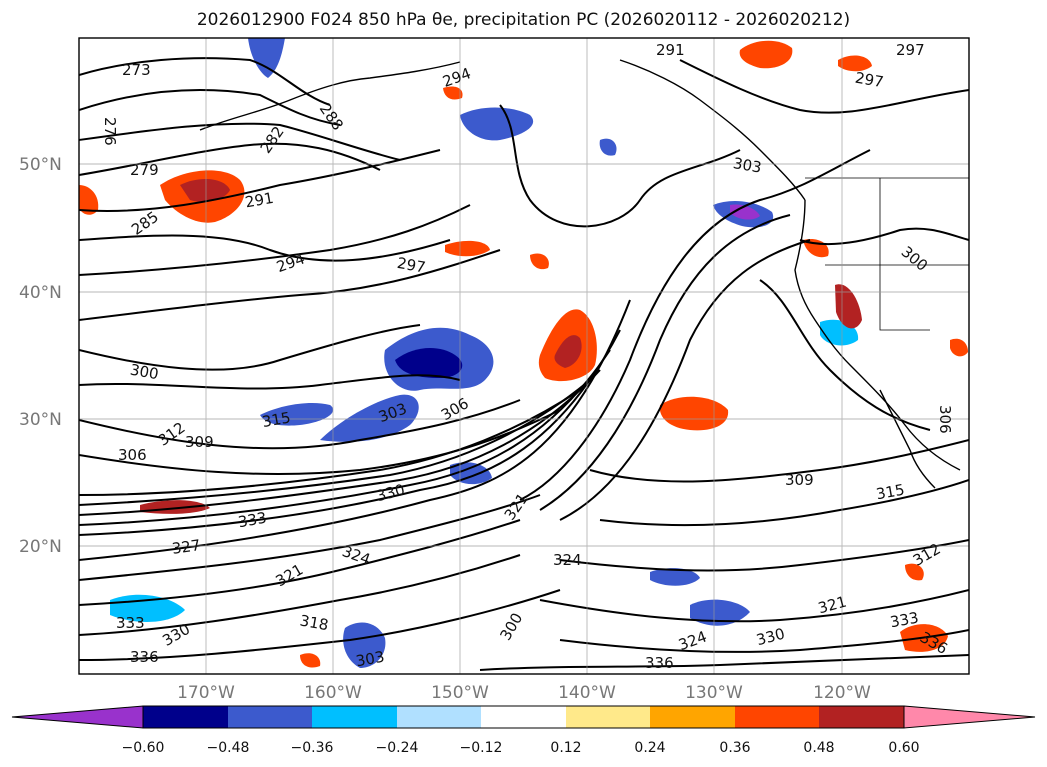 The height and width of the screenshot is (767, 1047). I want to click on lon-label-140w: 140°W, so click(587, 693).